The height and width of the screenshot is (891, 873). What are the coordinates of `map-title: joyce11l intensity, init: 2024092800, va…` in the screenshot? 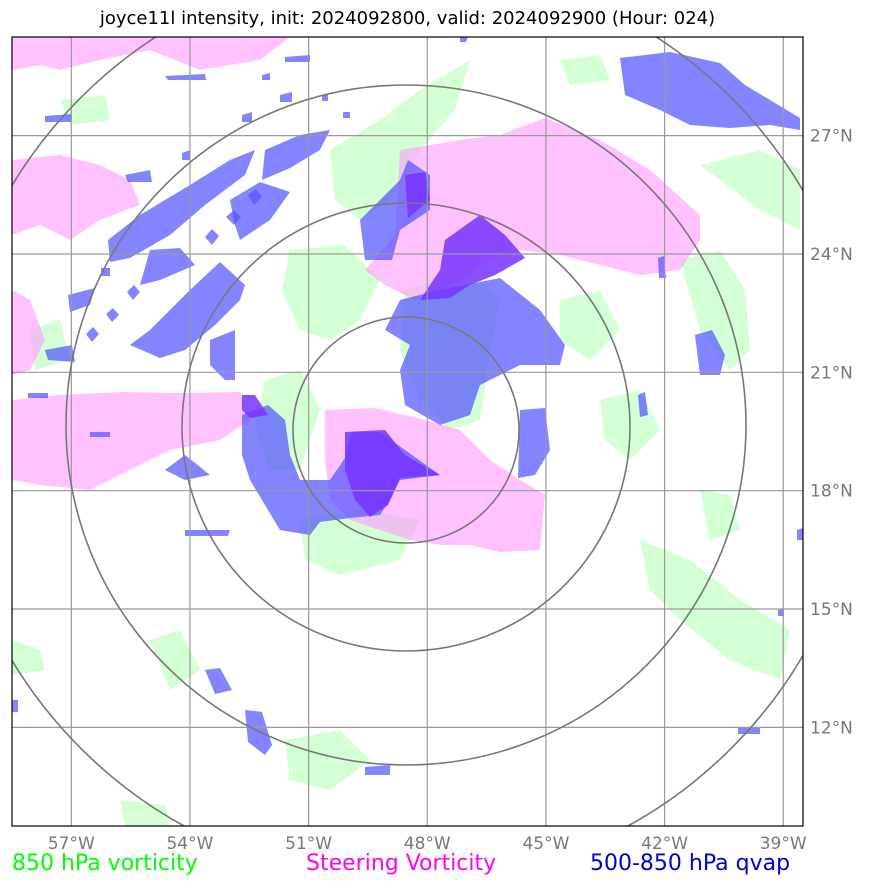 It's located at (407, 18).